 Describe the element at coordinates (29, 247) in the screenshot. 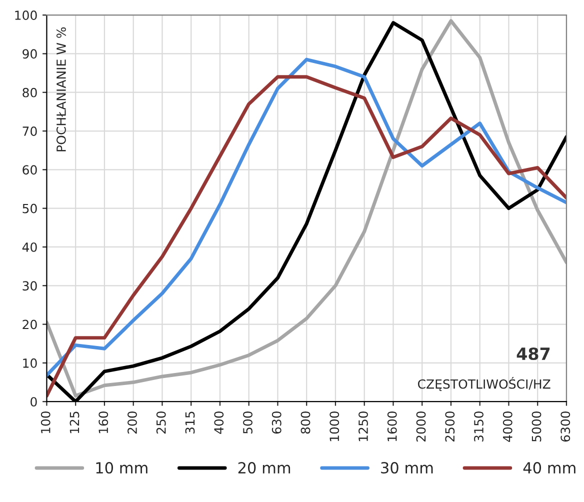

I see `y-tick-label: 40` at that location.